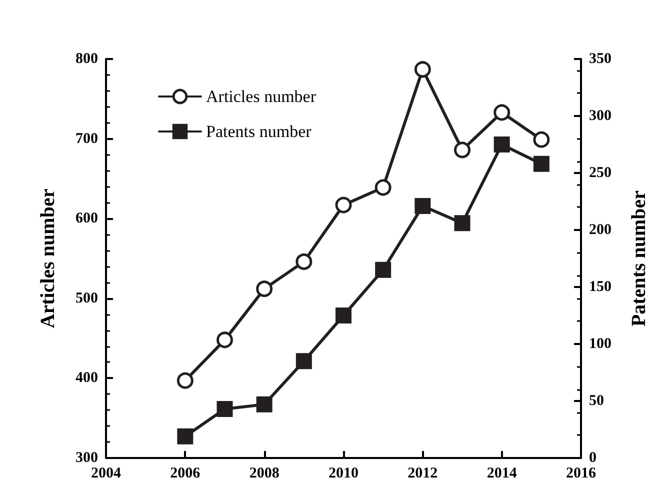 The width and height of the screenshot is (670, 502). What do you see at coordinates (600, 344) in the screenshot?
I see `y2-tick-label: 100` at bounding box center [600, 344].